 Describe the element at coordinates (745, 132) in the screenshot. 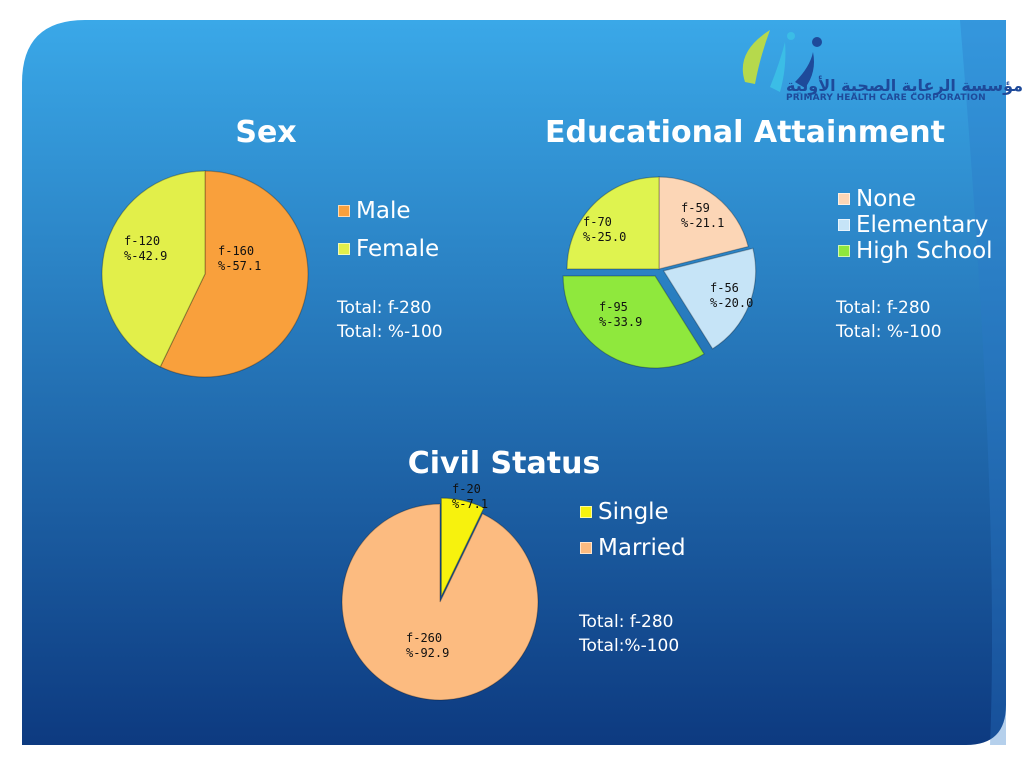

I see `education-chart-title: Educational Attainment` at that location.